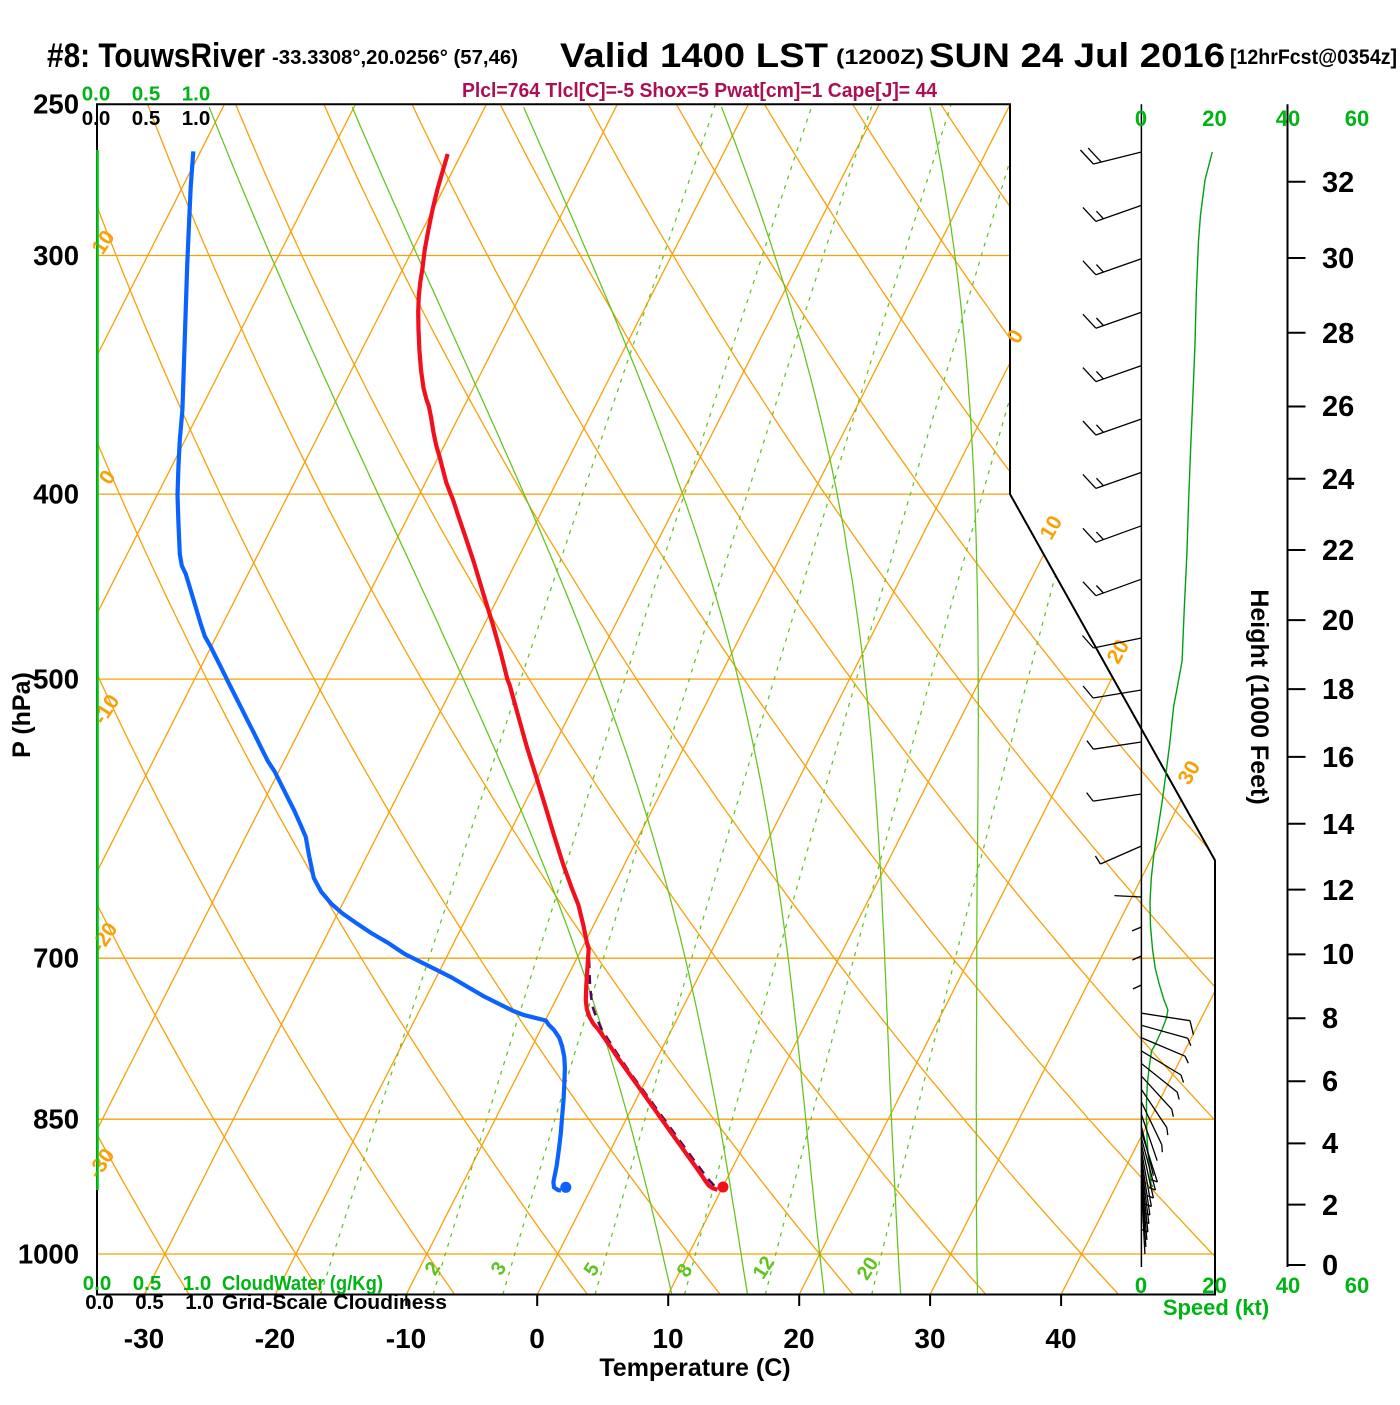  What do you see at coordinates (1338, 407) in the screenshot?
I see `svg-text: 26` at bounding box center [1338, 407].